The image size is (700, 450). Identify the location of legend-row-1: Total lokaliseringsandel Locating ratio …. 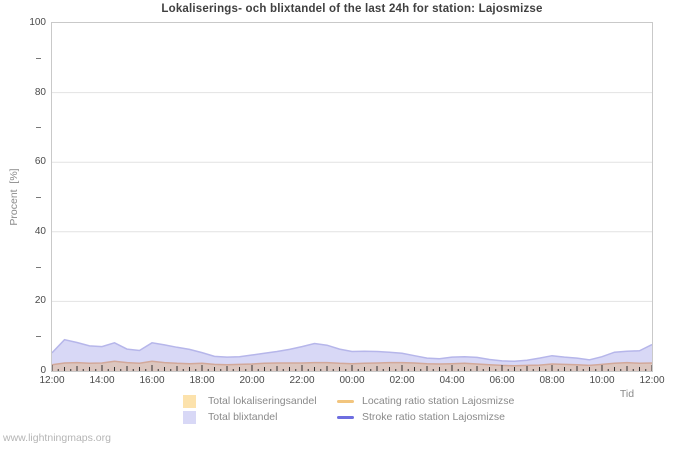
(348, 401).